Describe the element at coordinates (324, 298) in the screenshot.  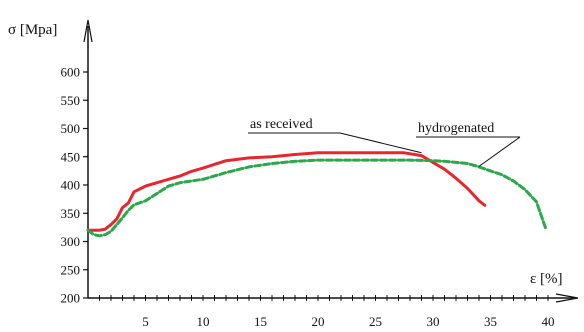
I see `x-ticks` at that location.